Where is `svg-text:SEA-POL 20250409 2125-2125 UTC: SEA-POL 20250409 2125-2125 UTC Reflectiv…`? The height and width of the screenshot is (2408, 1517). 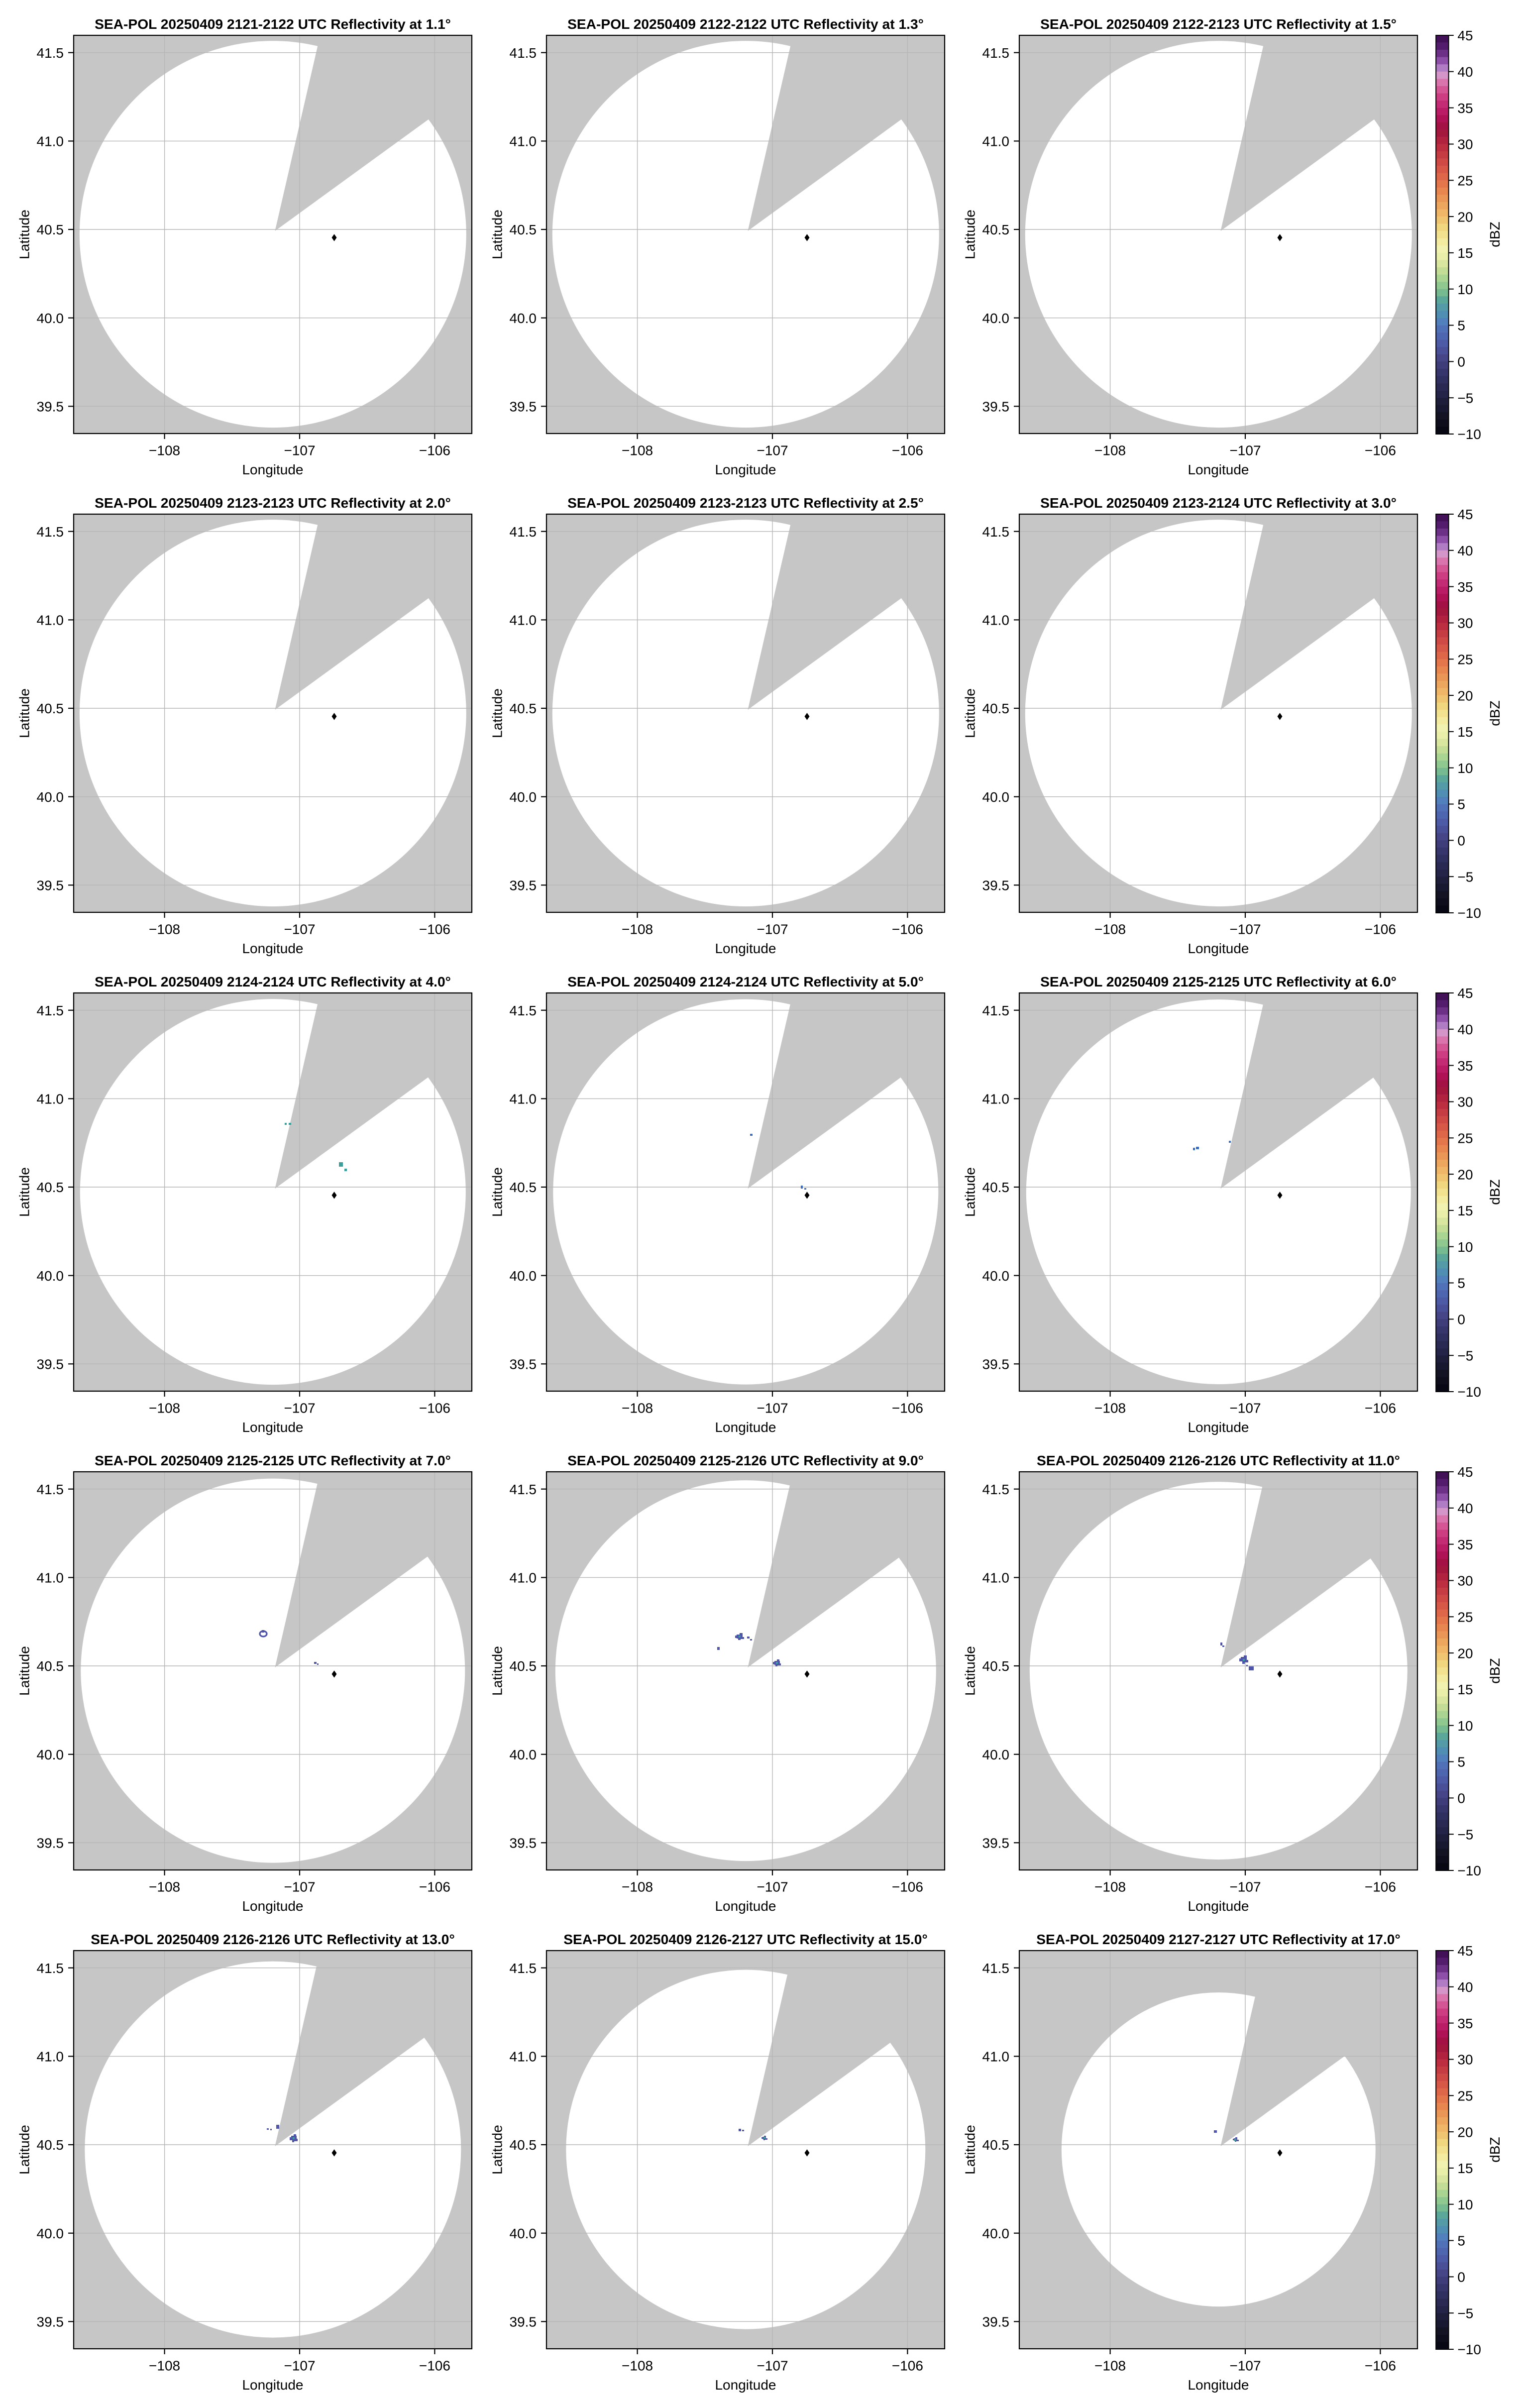 svg-text:SEA-POL 20250409 2125-2125 UTC: SEA-POL 20250409 2125-2125 UTC Reflectiv… is located at coordinates (1218, 981).